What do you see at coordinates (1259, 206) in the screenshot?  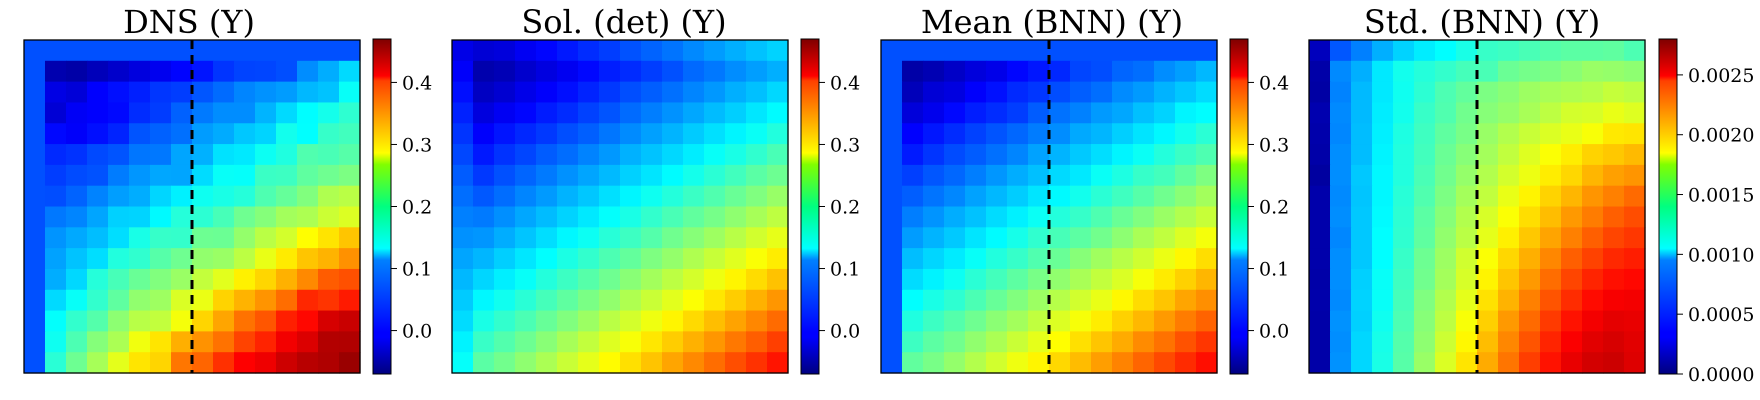 I see `colorbar-mean-bnn: 0.0 0.1 0.2 0.3 0.4` at bounding box center [1259, 206].